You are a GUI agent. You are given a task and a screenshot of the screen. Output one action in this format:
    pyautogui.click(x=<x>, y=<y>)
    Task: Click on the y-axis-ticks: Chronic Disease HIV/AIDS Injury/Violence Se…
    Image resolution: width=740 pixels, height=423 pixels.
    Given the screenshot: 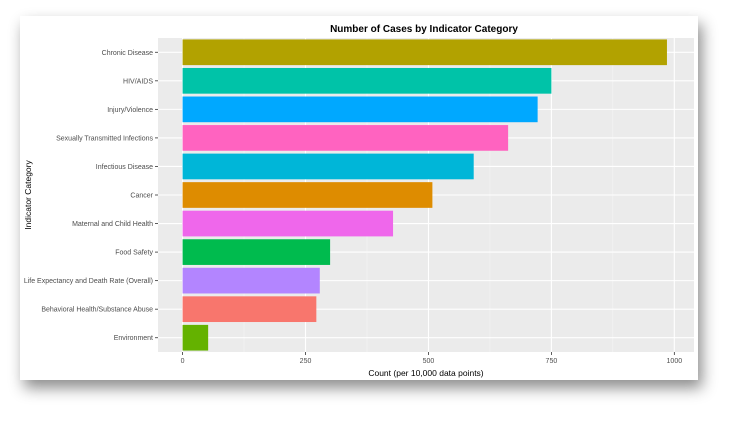 What is the action you would take?
    pyautogui.click(x=91, y=196)
    